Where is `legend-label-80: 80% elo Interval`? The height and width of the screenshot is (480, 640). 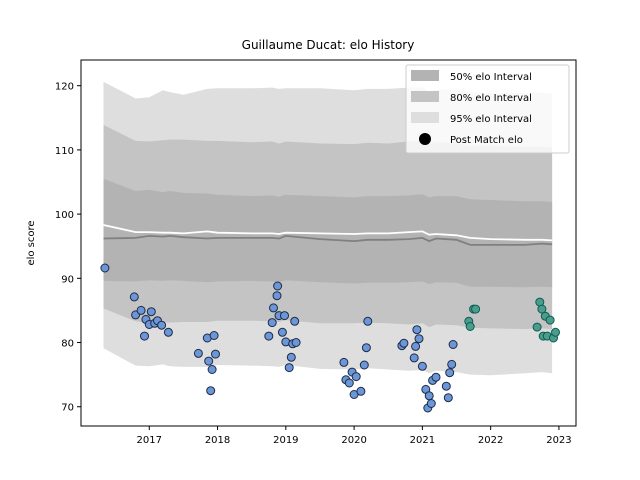 legend-label-80: 80% elo Interval is located at coordinates (491, 98).